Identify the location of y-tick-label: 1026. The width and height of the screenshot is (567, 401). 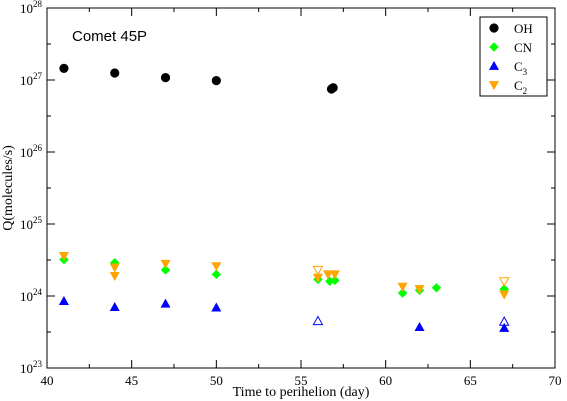
(31, 151).